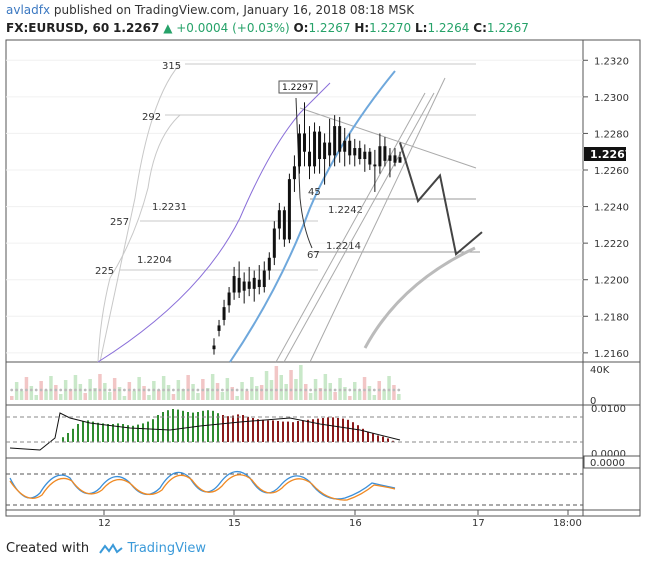  I want to click on close-label: C:, so click(480, 28).